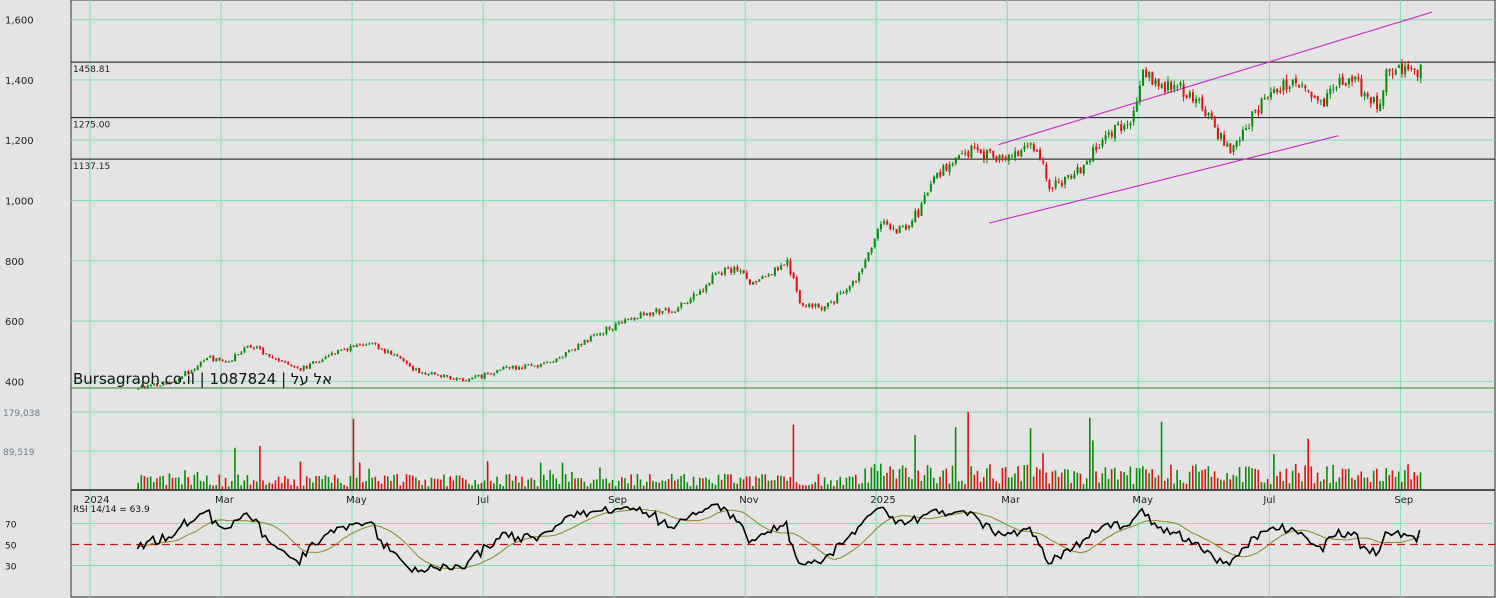 The width and height of the screenshot is (1496, 598). I want to click on channel-line, so click(1164, 179).